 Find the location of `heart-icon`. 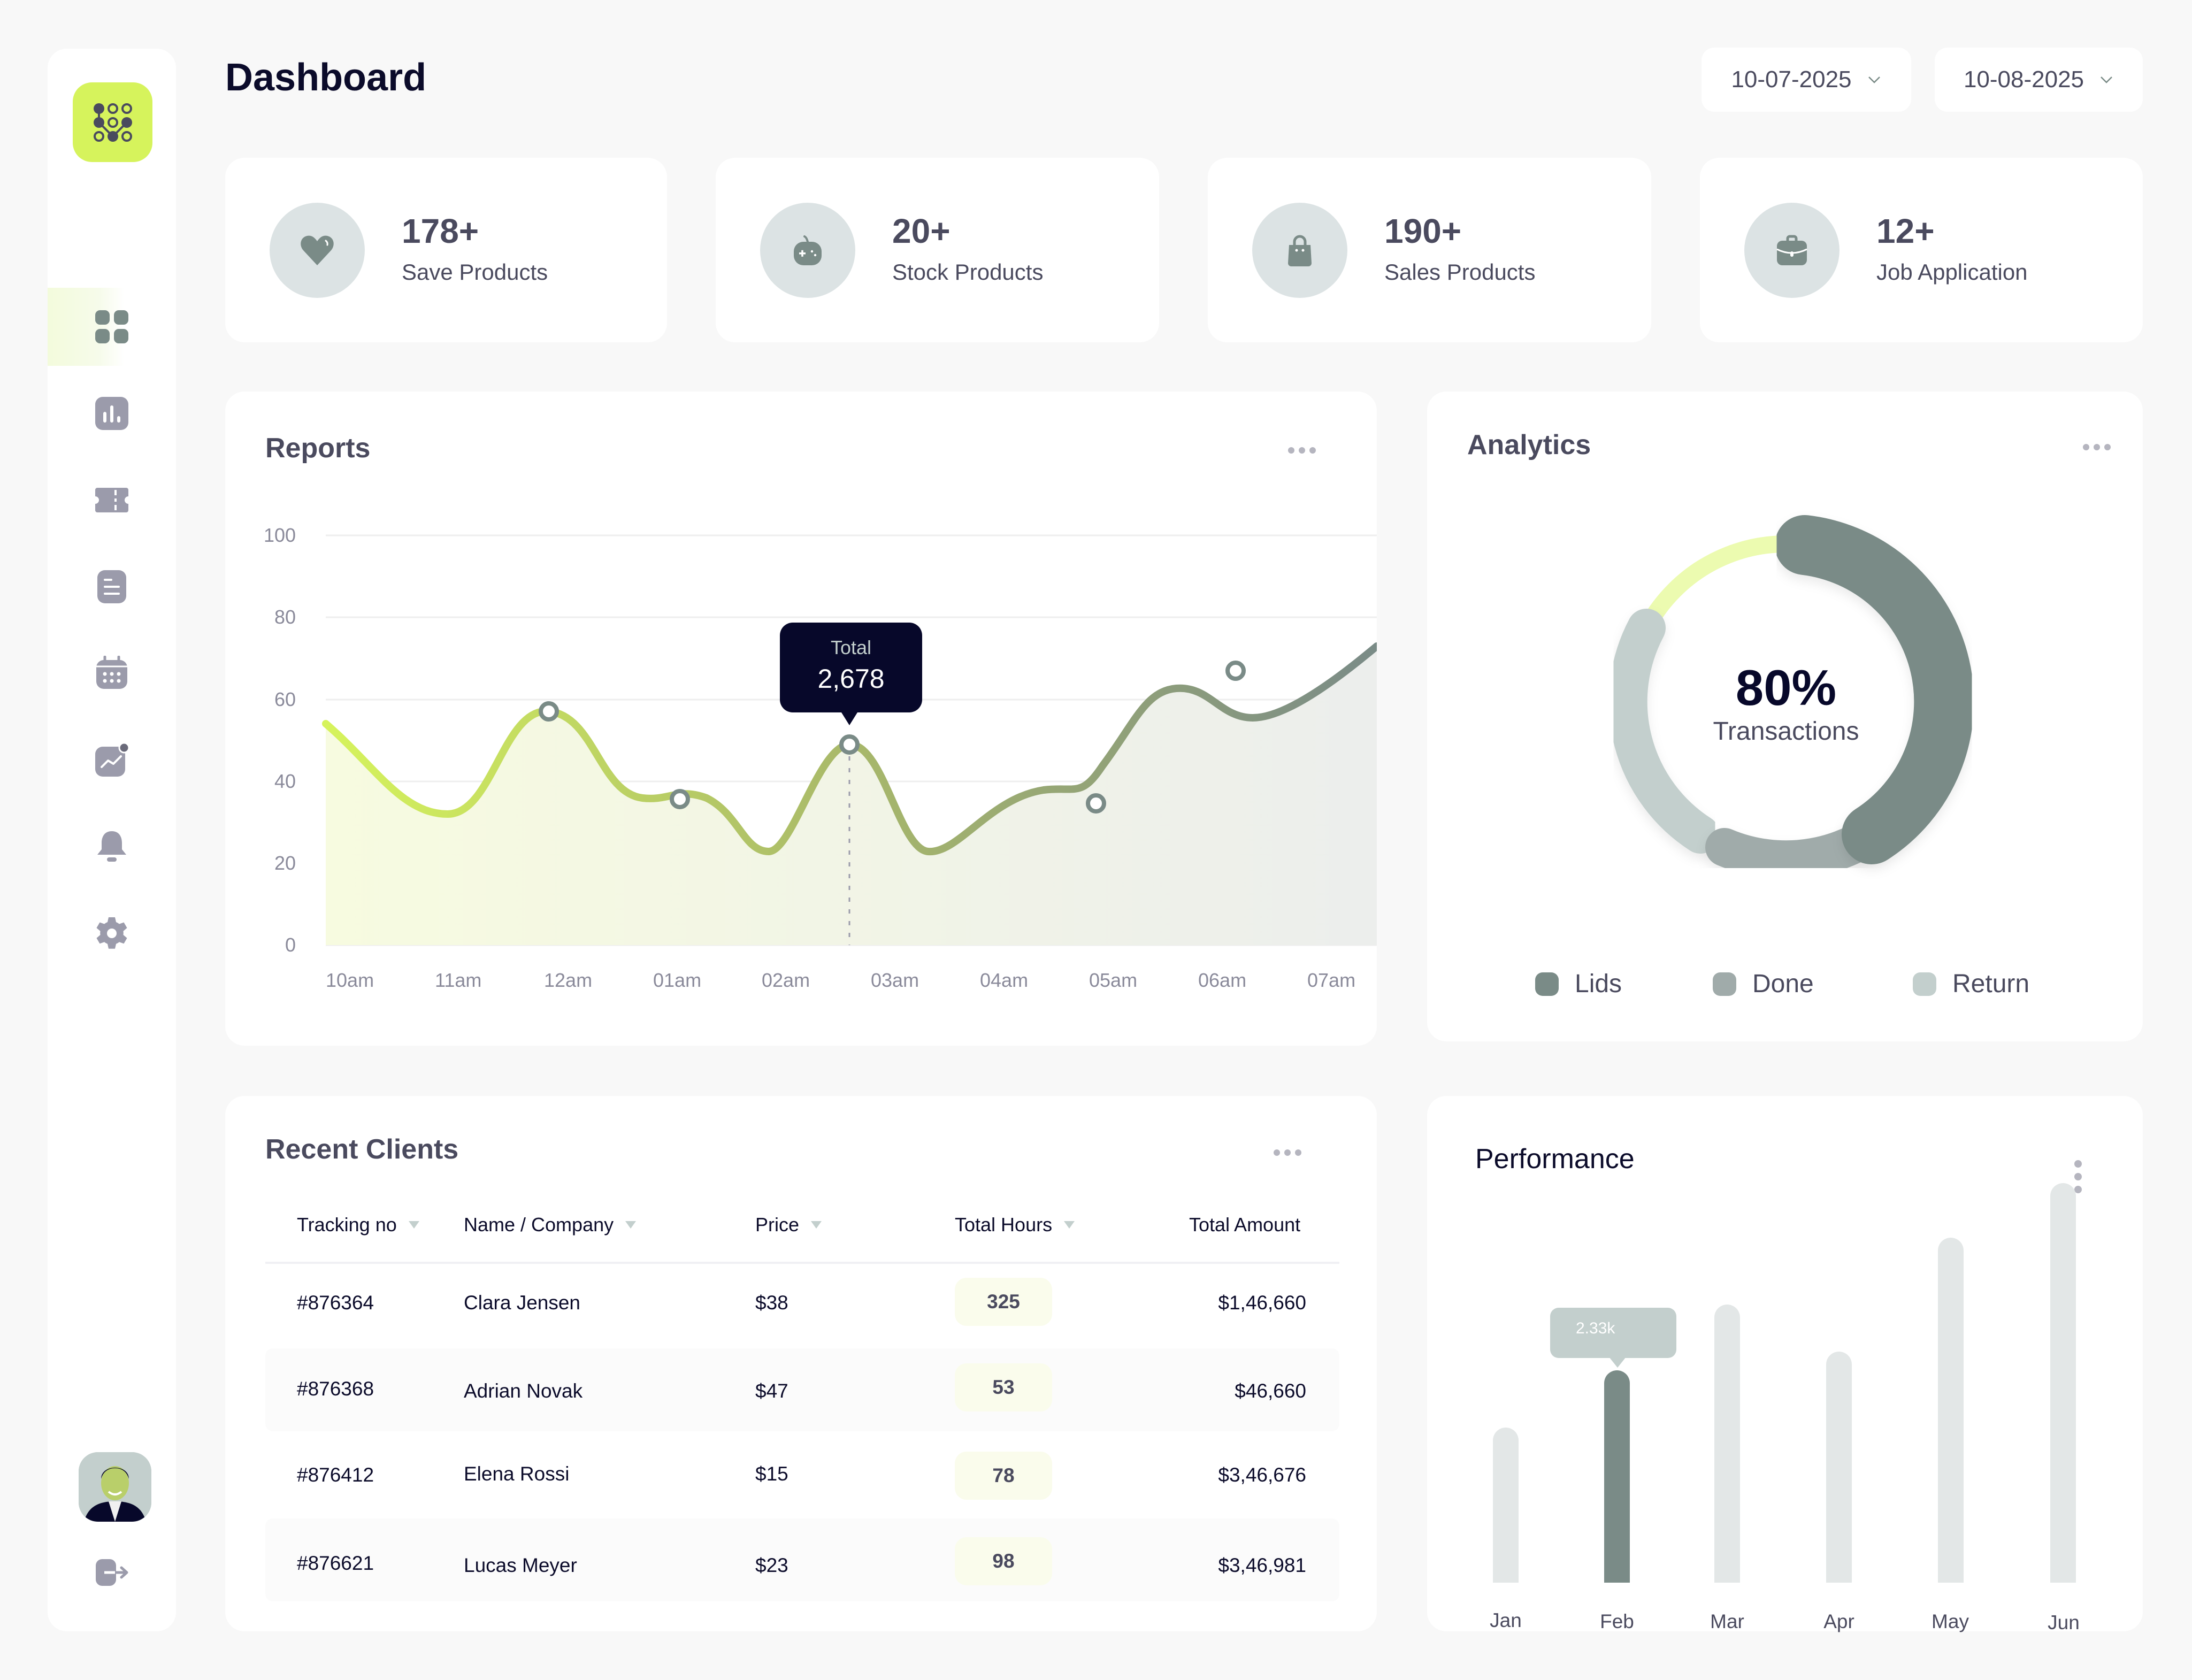

heart-icon is located at coordinates (317, 250).